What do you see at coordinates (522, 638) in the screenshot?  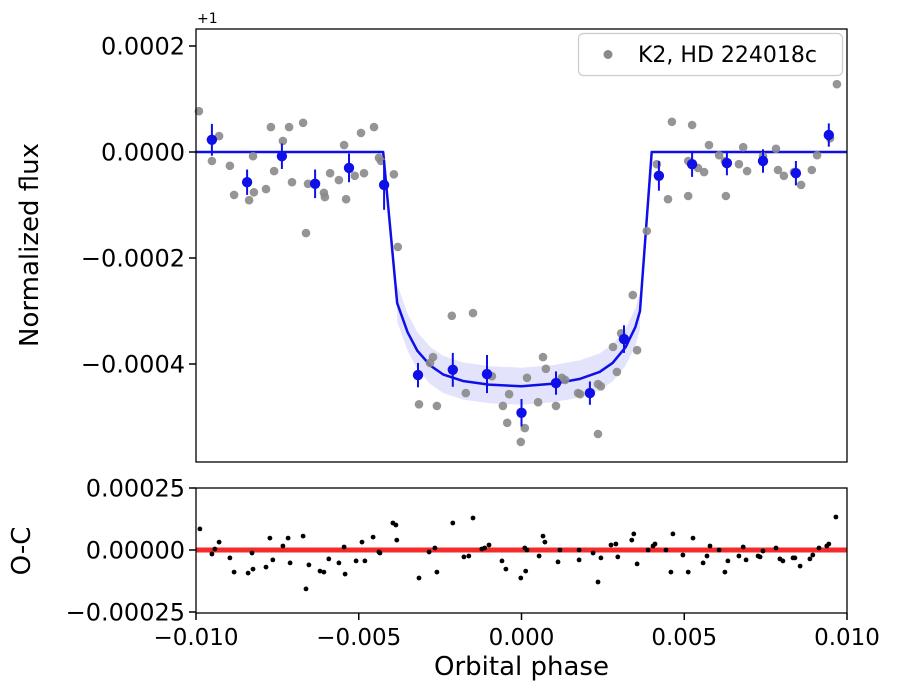 I see `x-tick-label: 0.000` at bounding box center [522, 638].